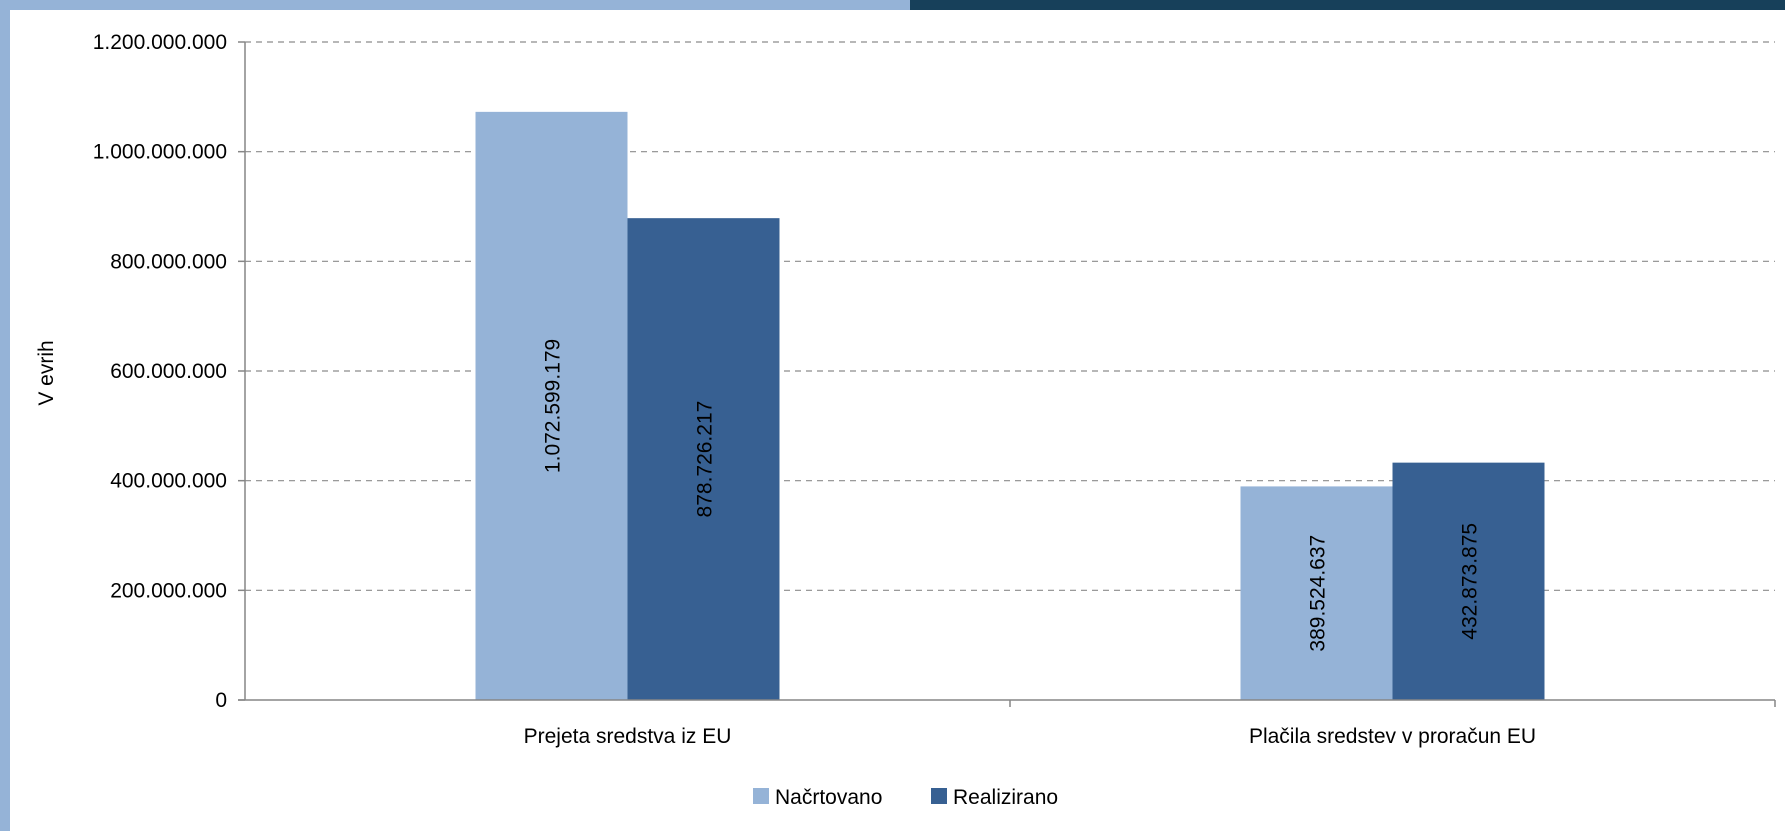 The image size is (1785, 836). I want to click on y-tick-label: 1.000.000.000, so click(160, 152).